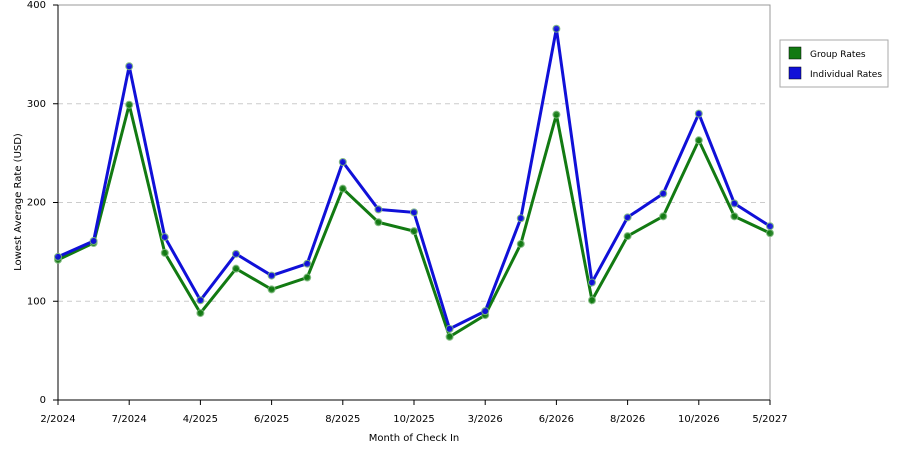 This screenshot has width=900, height=454. Describe the element at coordinates (36, 5) in the screenshot. I see `y-tick-label: 400` at that location.